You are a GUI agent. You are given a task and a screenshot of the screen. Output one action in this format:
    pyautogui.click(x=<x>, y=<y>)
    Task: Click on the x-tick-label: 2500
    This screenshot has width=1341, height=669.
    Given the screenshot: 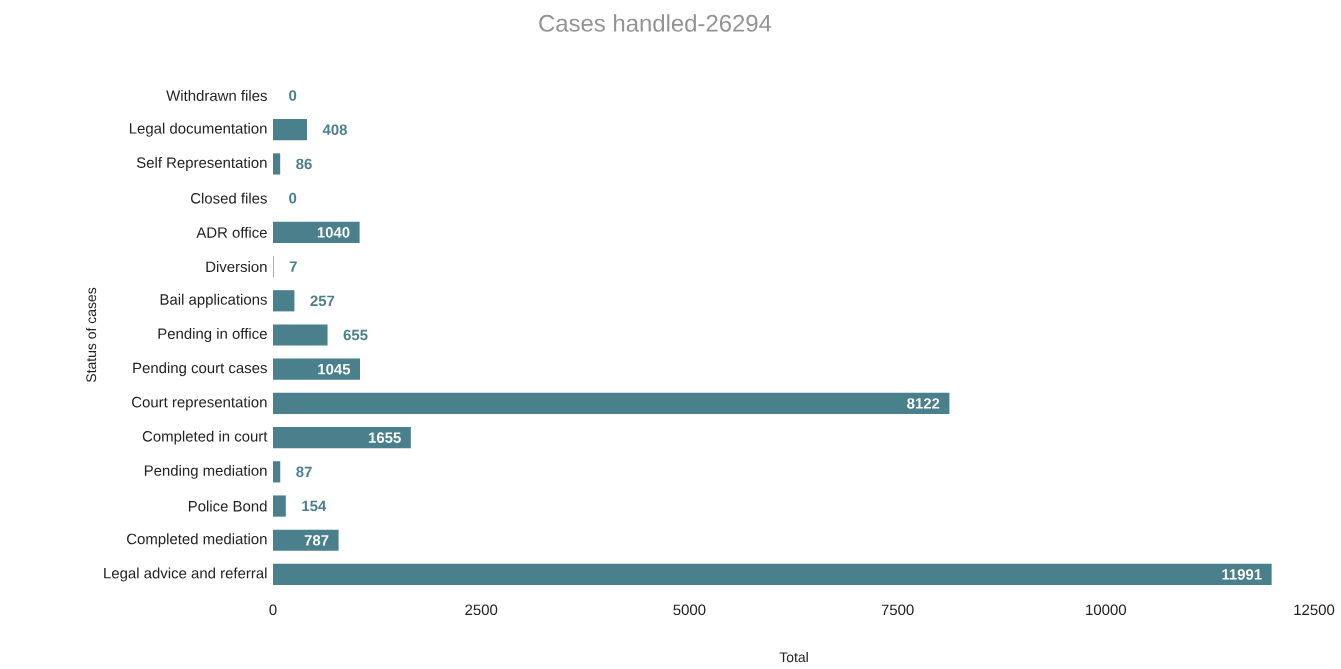 What is the action you would take?
    pyautogui.click(x=481, y=610)
    